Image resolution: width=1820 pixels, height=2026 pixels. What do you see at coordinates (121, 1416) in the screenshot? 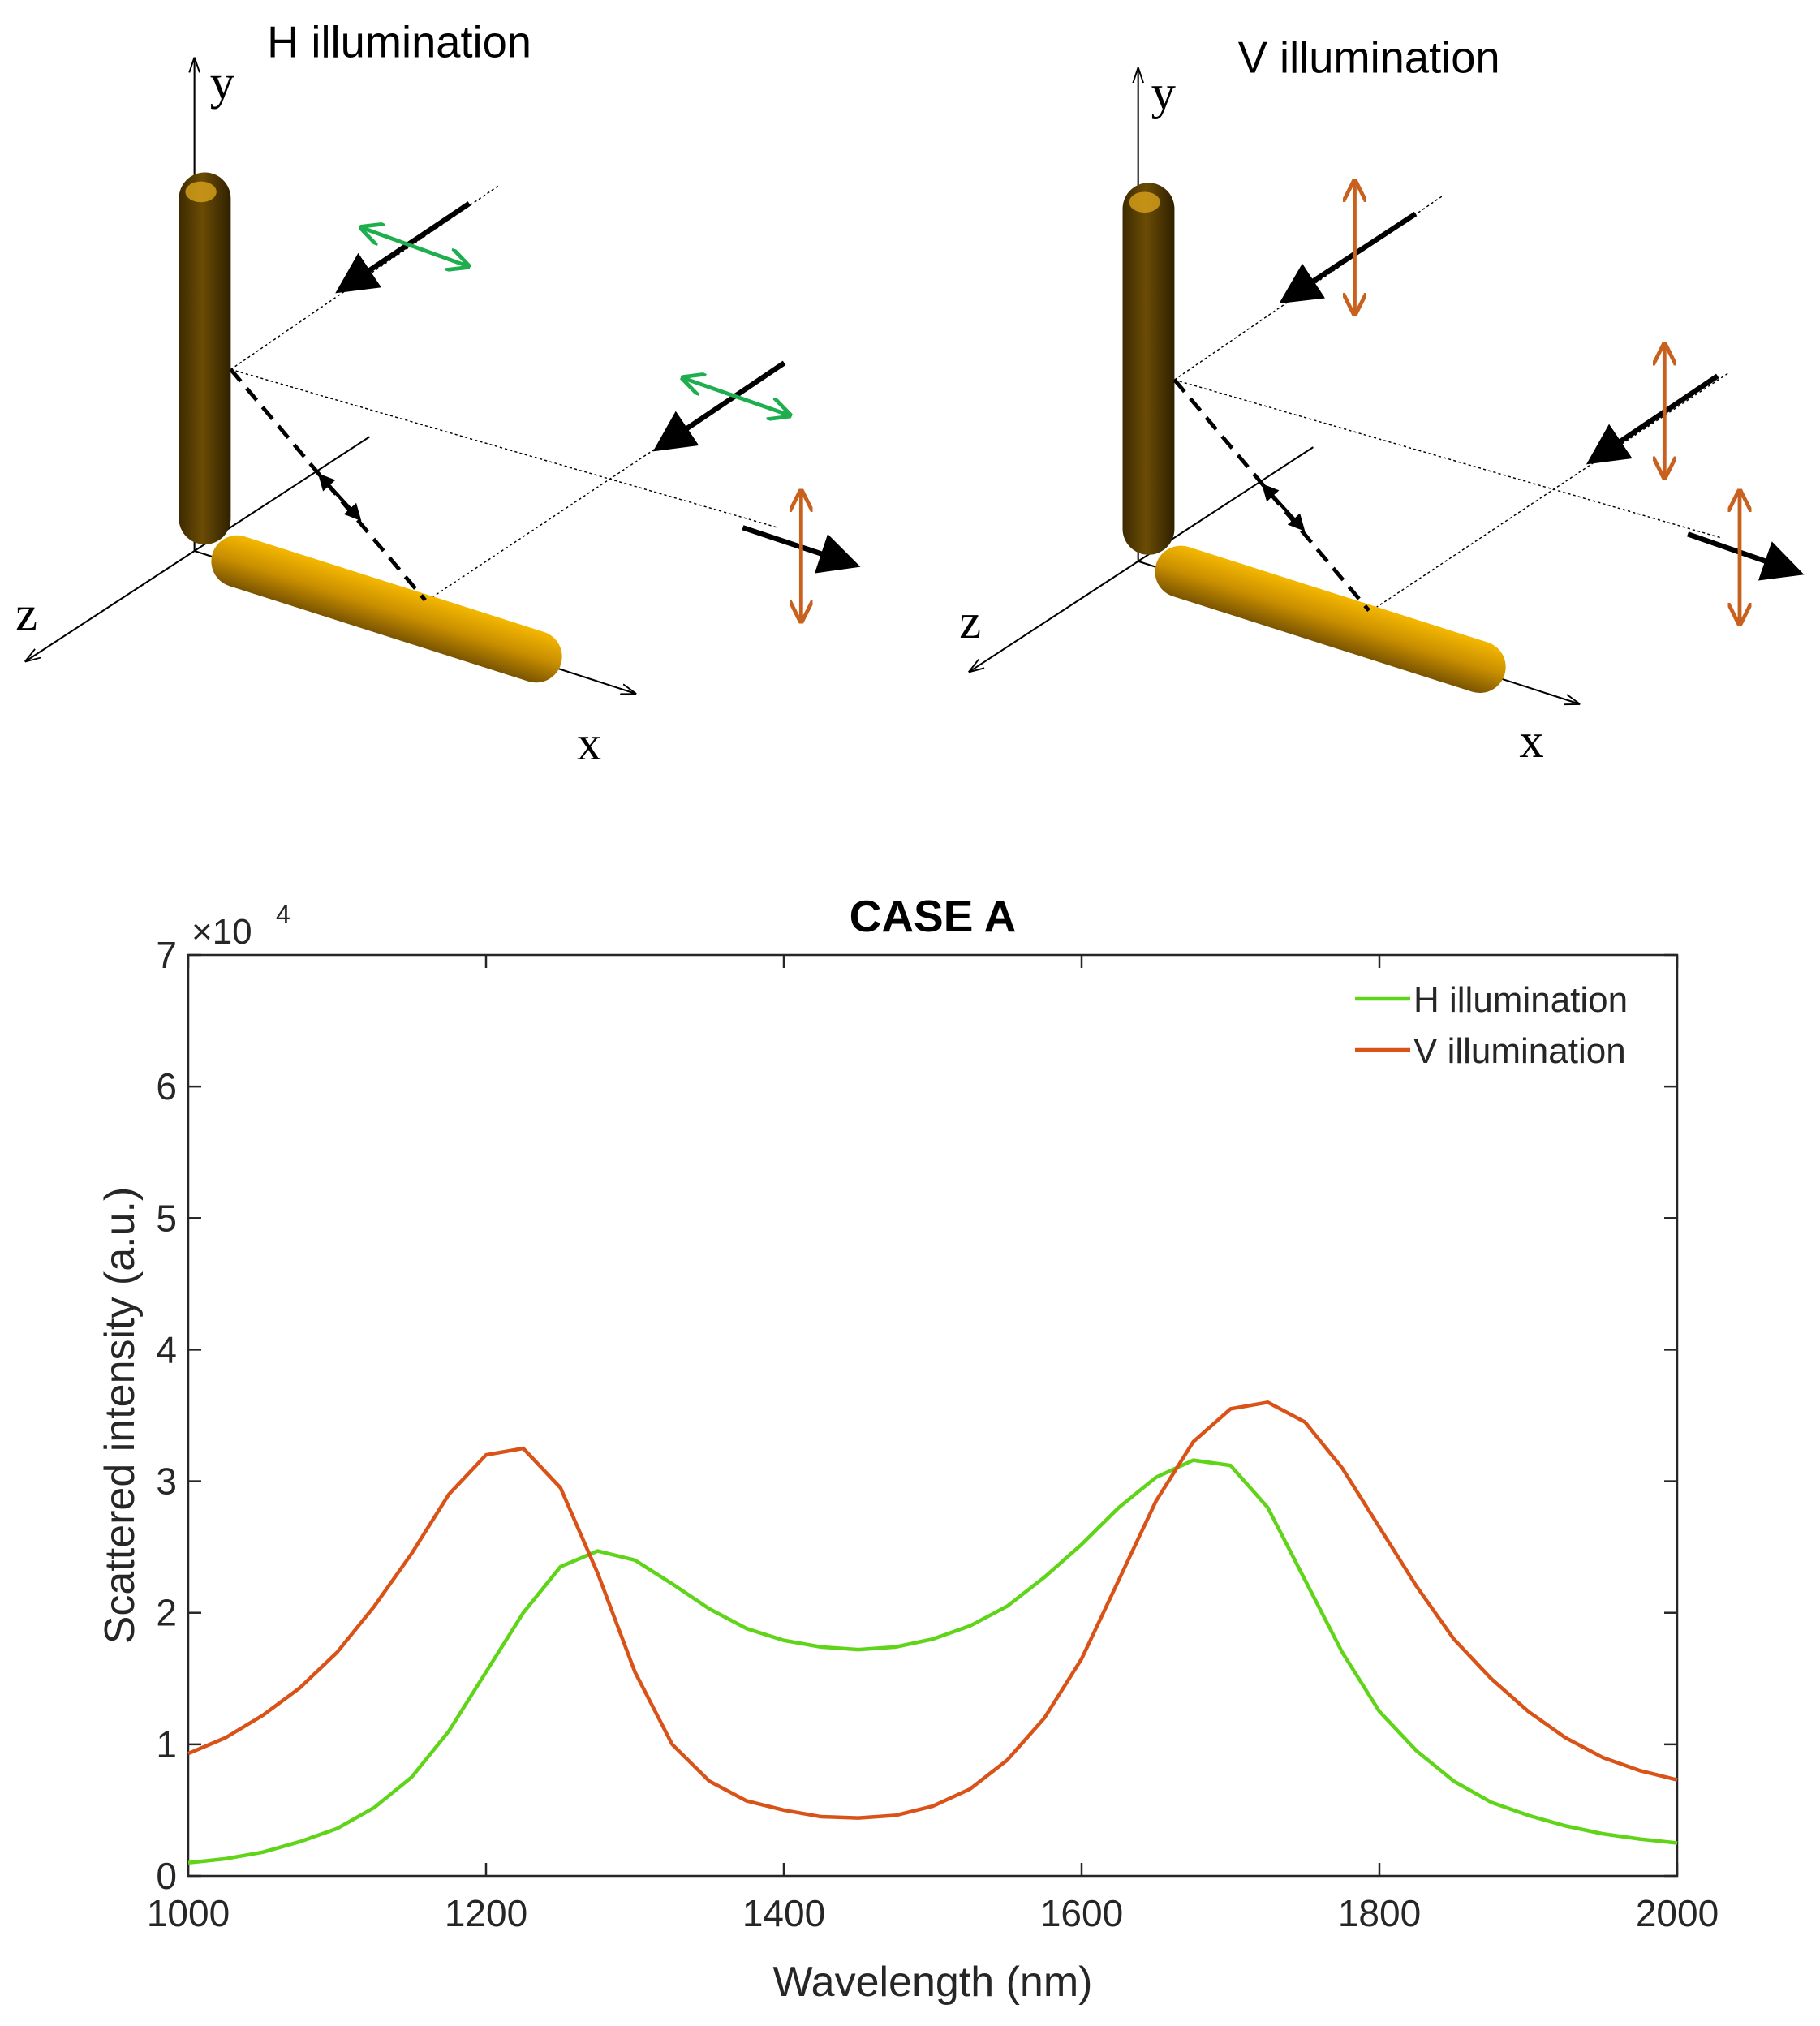
I see `y-axis-label: Scattered intensity (a.u.)` at bounding box center [121, 1416].